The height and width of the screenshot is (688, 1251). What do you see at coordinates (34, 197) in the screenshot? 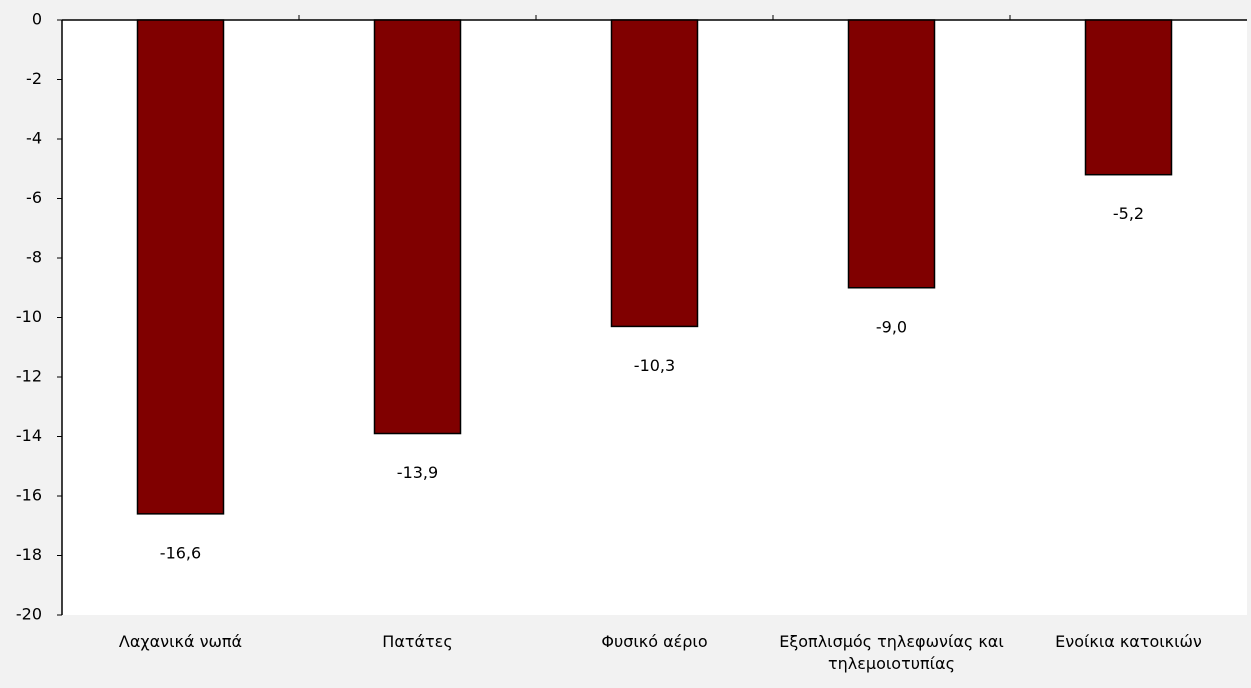
I see `y-tick-label: -6` at bounding box center [34, 197].